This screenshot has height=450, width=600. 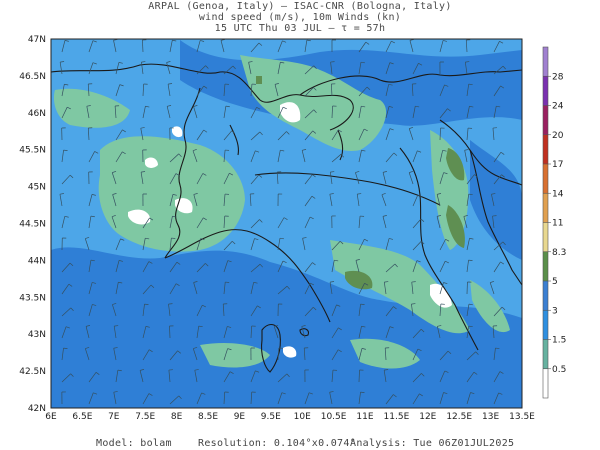 What do you see at coordinates (459, 417) in the screenshot?
I see `lon-label: 12.5E` at bounding box center [459, 417].